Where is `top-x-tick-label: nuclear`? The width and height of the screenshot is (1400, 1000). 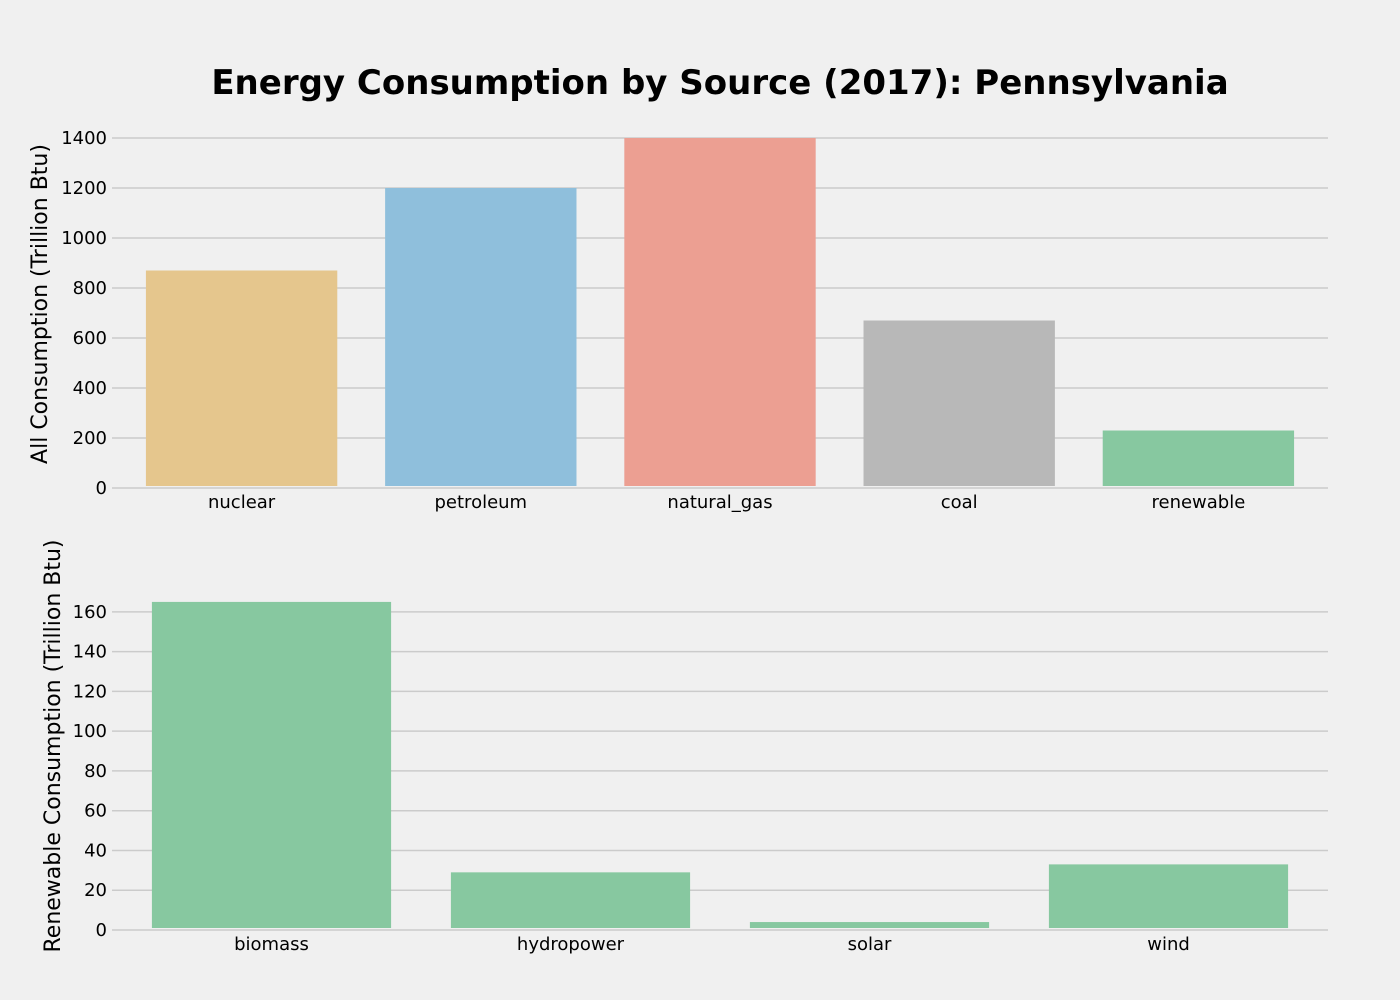 top-x-tick-label: nuclear is located at coordinates (242, 502).